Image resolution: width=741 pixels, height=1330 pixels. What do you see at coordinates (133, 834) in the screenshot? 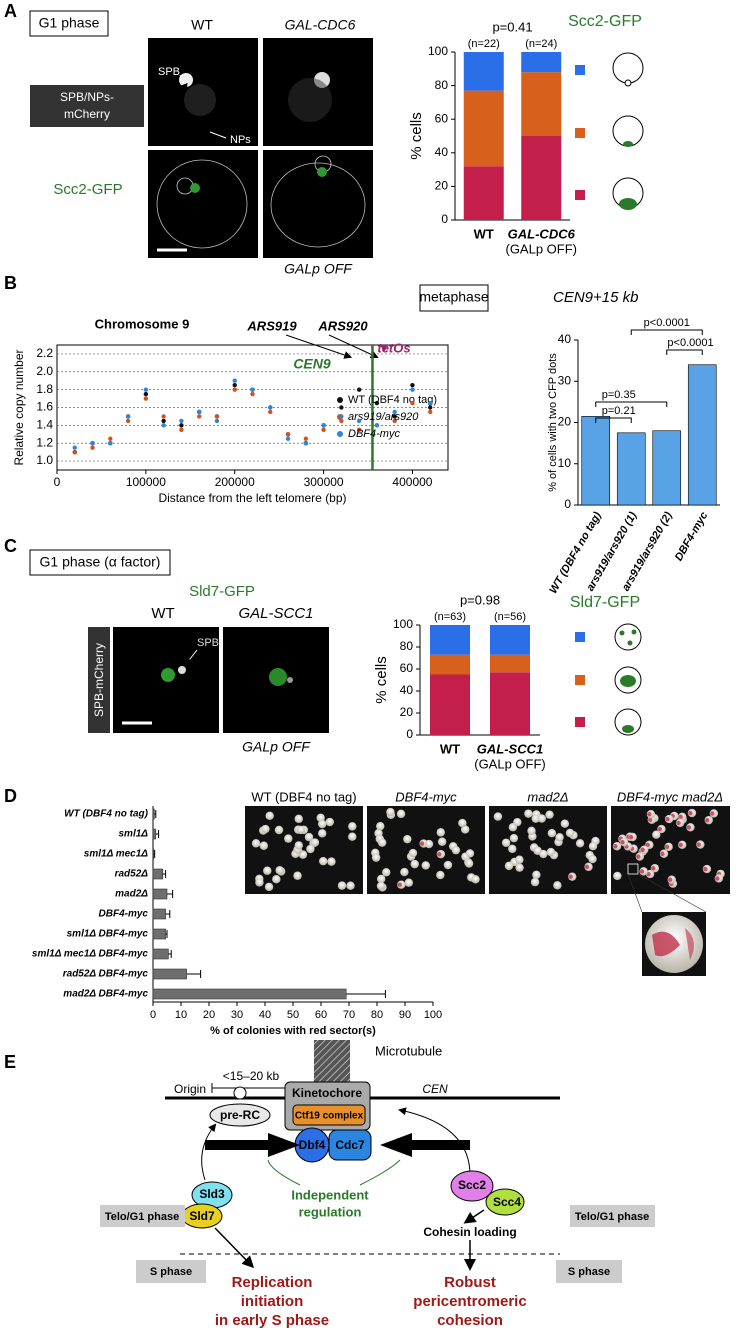
I see `y-tick-label: sml1Δ` at bounding box center [133, 834].